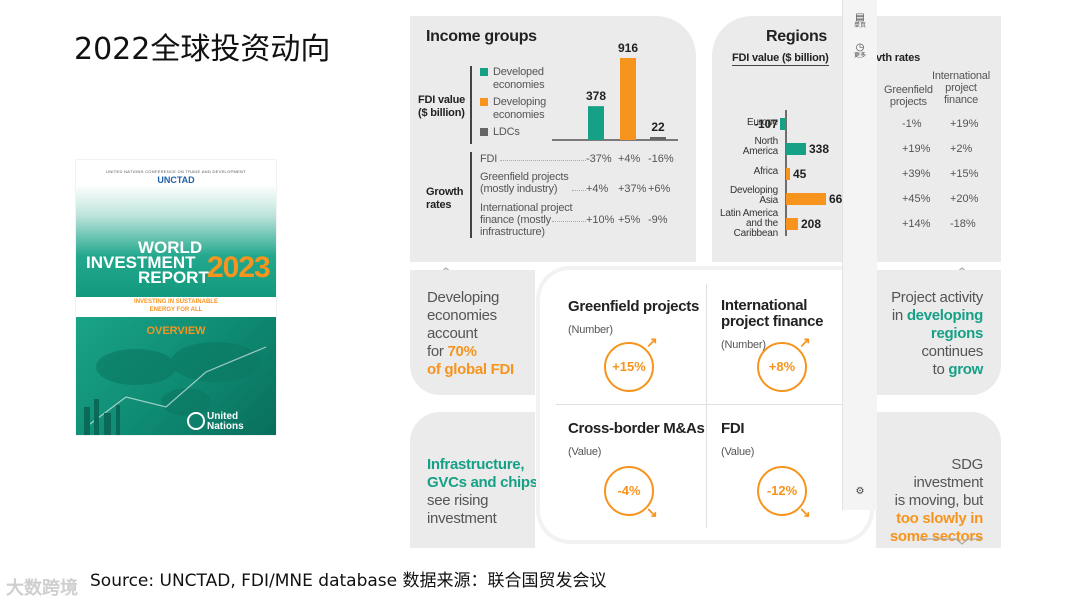 The width and height of the screenshot is (1080, 608). I want to click on income-growth-0-0: -37%, so click(599, 159).